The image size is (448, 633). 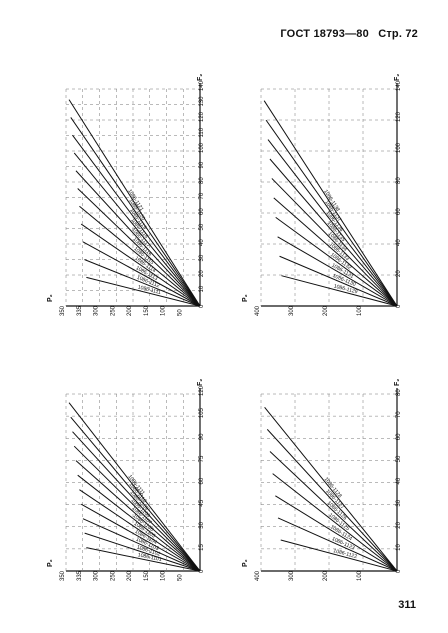 What do you see at coordinates (202, 412) in the screenshot?
I see `x-tick-label: 105` at bounding box center [202, 412].